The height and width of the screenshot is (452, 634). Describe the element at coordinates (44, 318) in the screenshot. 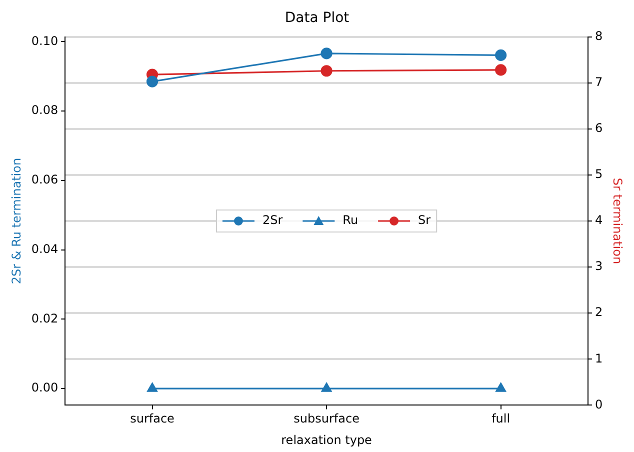

I see `y-tick-label: 0.02` at that location.